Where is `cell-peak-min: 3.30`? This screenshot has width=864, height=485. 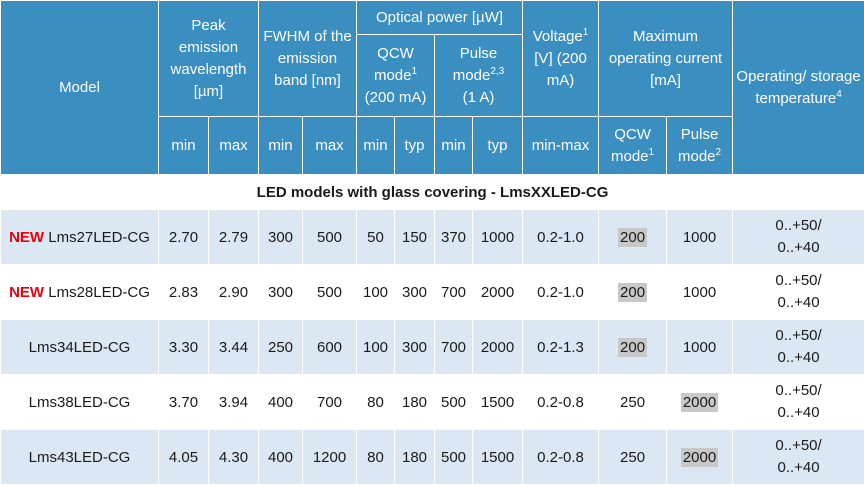 cell-peak-min: 3.30 is located at coordinates (184, 347).